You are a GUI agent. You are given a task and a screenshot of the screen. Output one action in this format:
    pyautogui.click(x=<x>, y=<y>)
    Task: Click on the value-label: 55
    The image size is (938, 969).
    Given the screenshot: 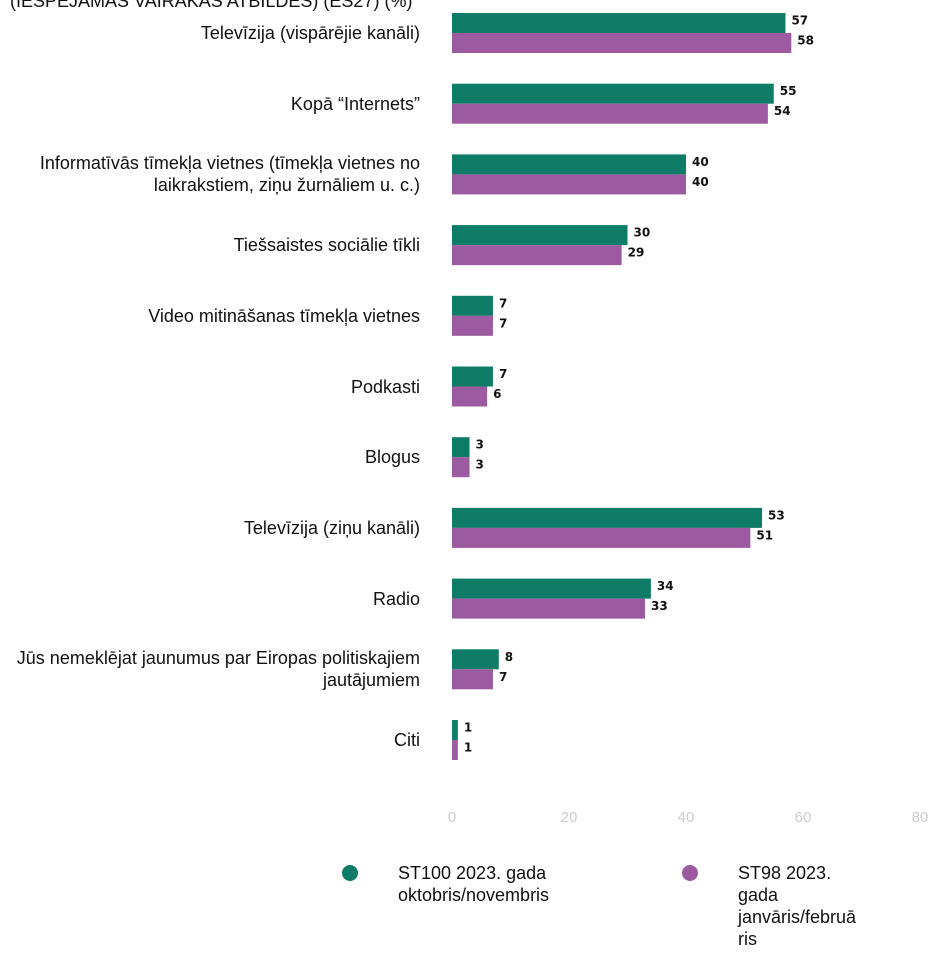 What is the action you would take?
    pyautogui.click(x=788, y=91)
    